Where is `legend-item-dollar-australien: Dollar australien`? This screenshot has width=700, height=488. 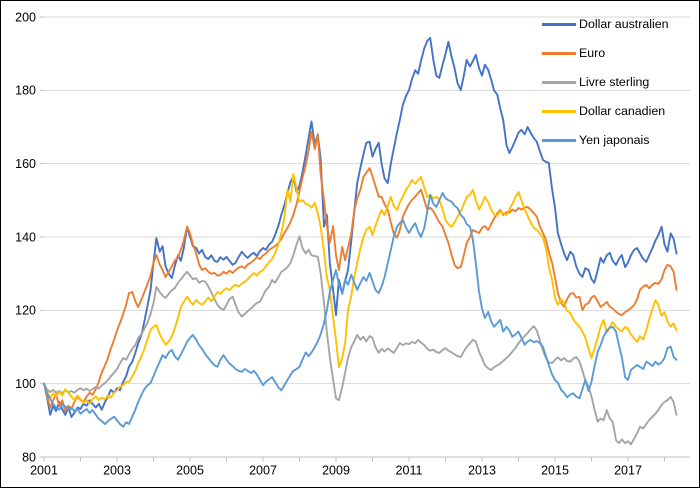 legend-item-dollar-australien: Dollar australien is located at coordinates (605, 24).